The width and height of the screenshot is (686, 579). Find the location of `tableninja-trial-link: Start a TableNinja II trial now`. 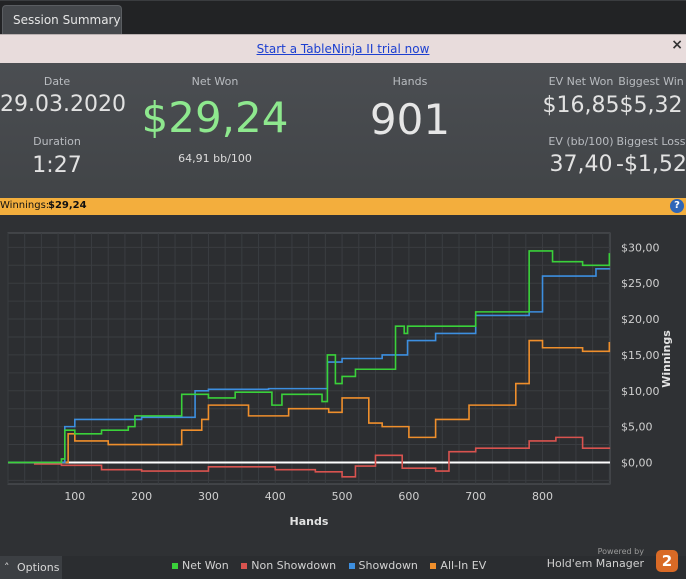

tableninja-trial-link: Start a TableNinja II trial now is located at coordinates (343, 49).